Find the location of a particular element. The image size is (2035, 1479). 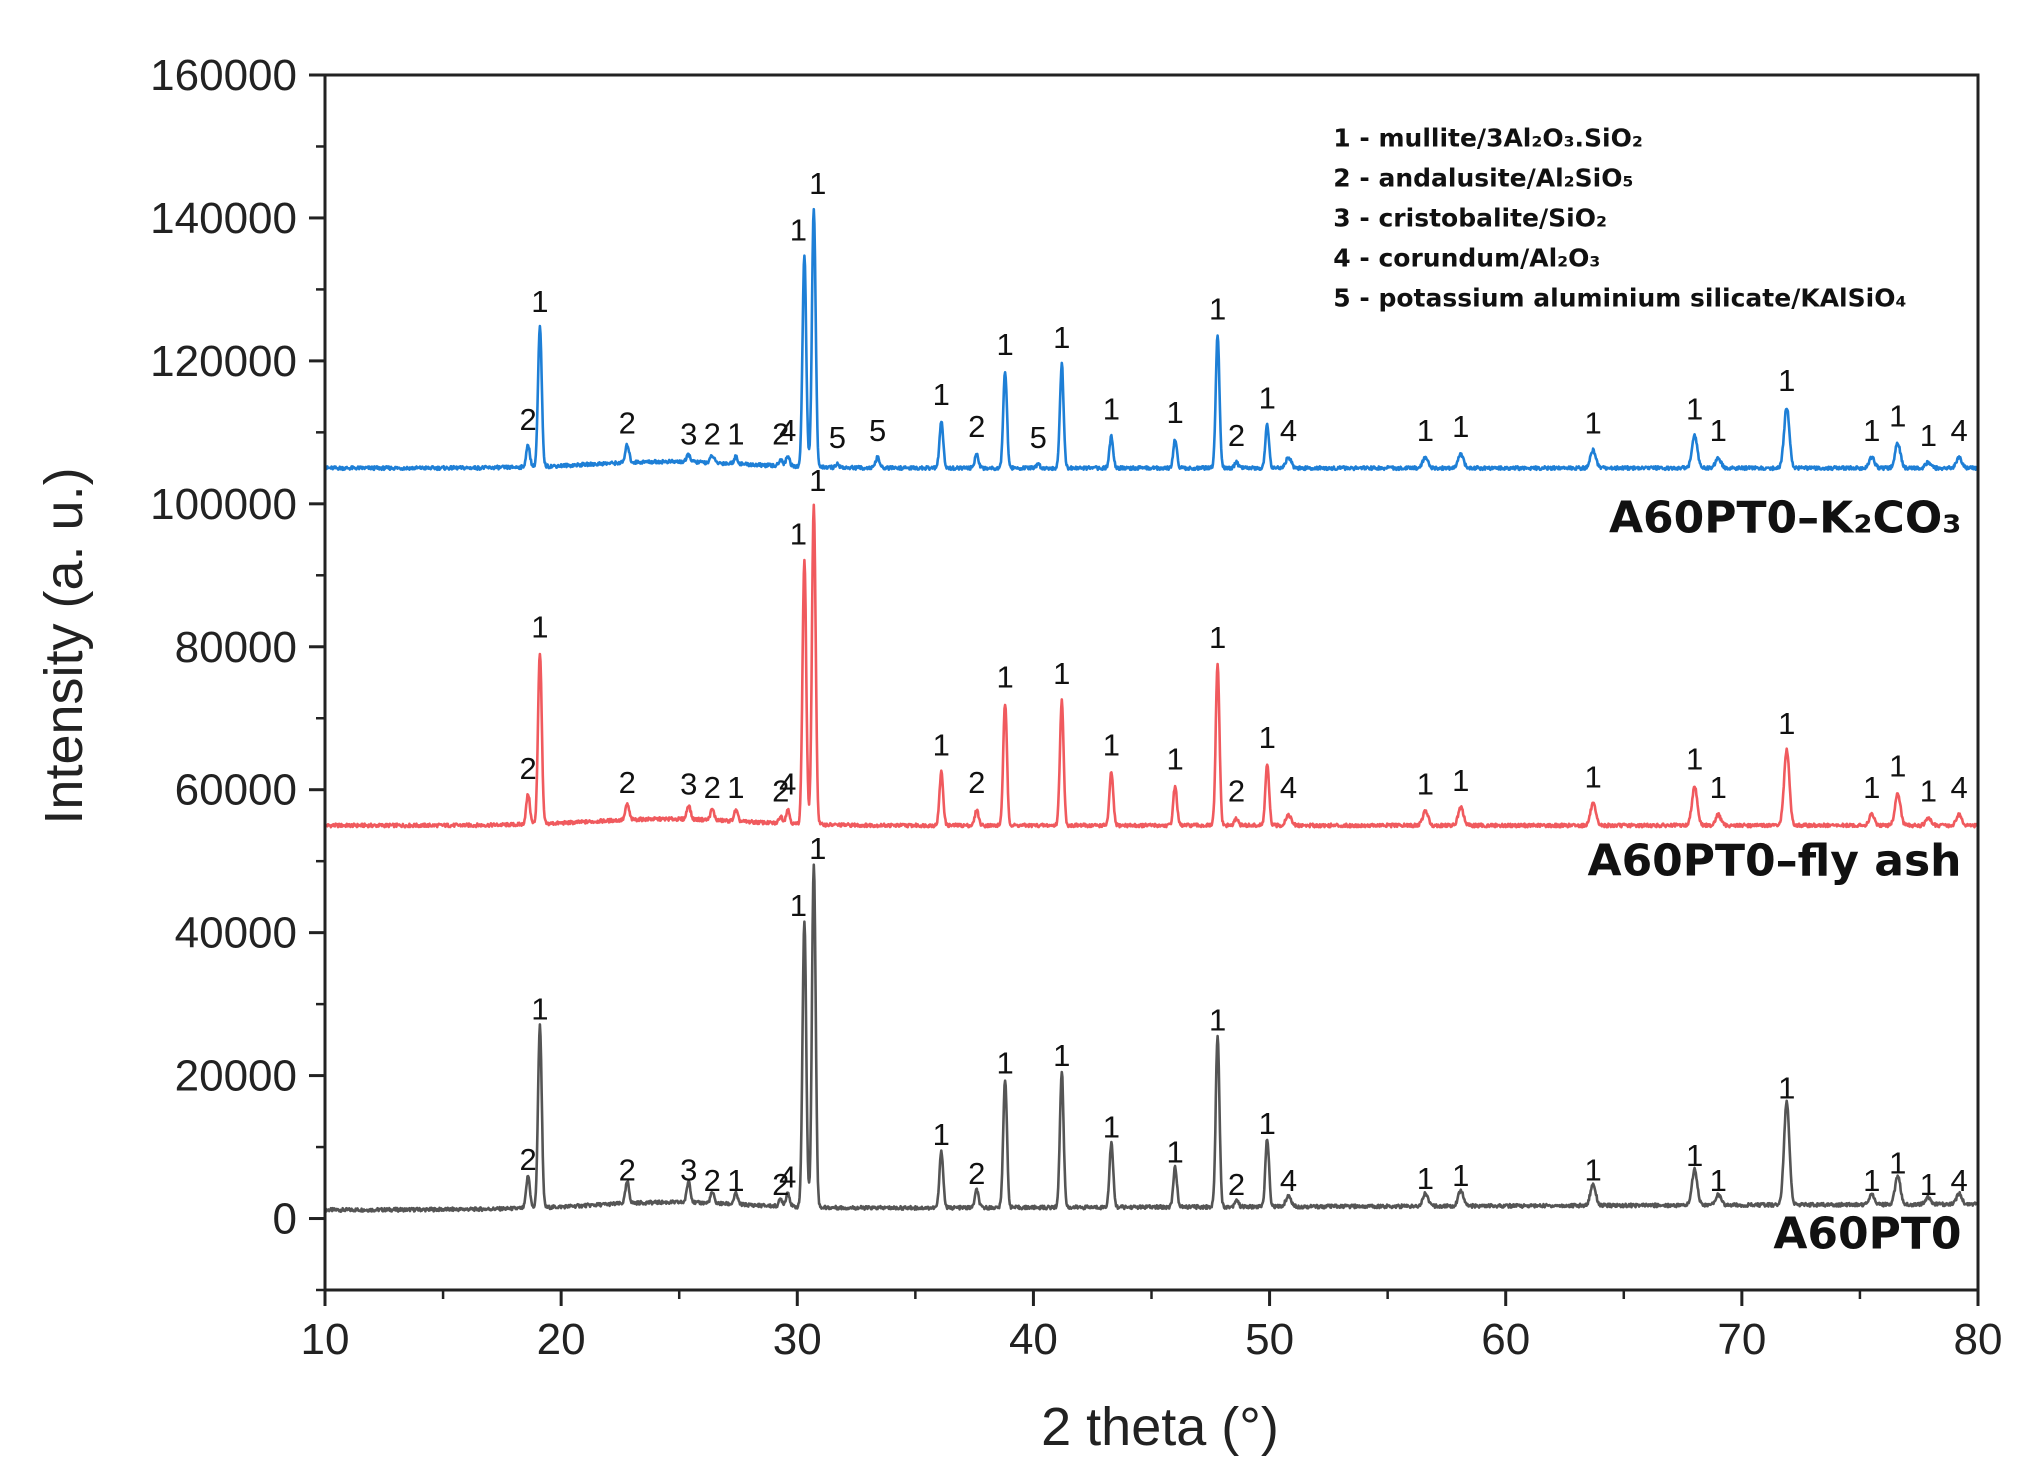

y-tick-label: 40000 is located at coordinates (236, 933).